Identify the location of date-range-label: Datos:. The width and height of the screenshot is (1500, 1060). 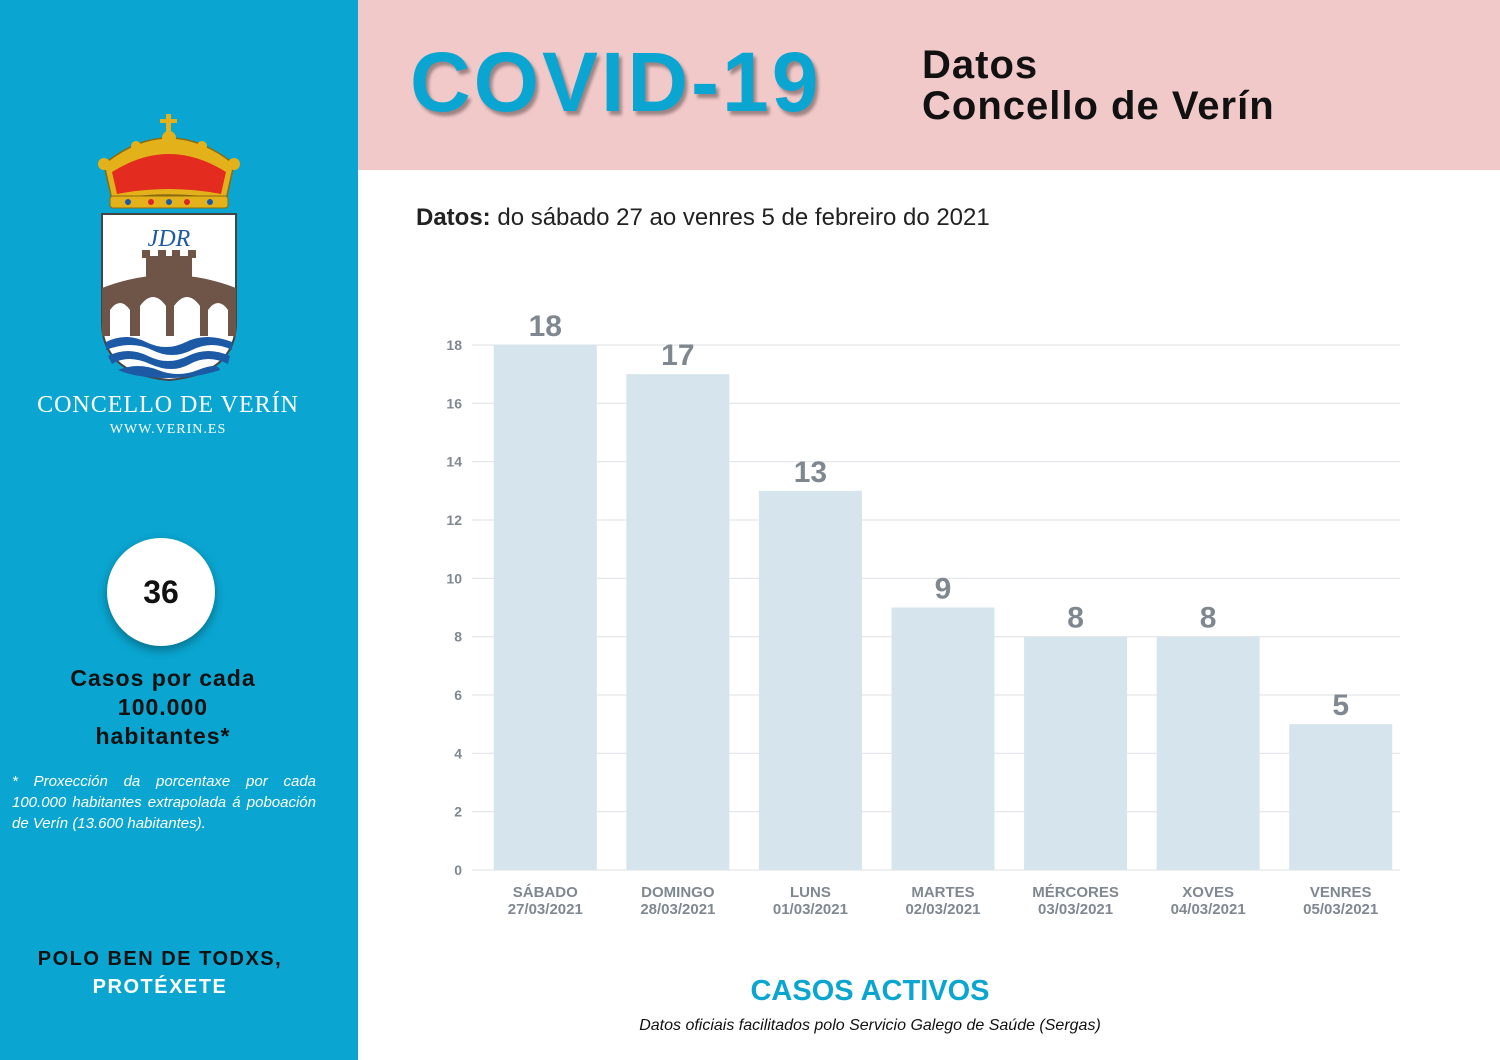
(453, 217).